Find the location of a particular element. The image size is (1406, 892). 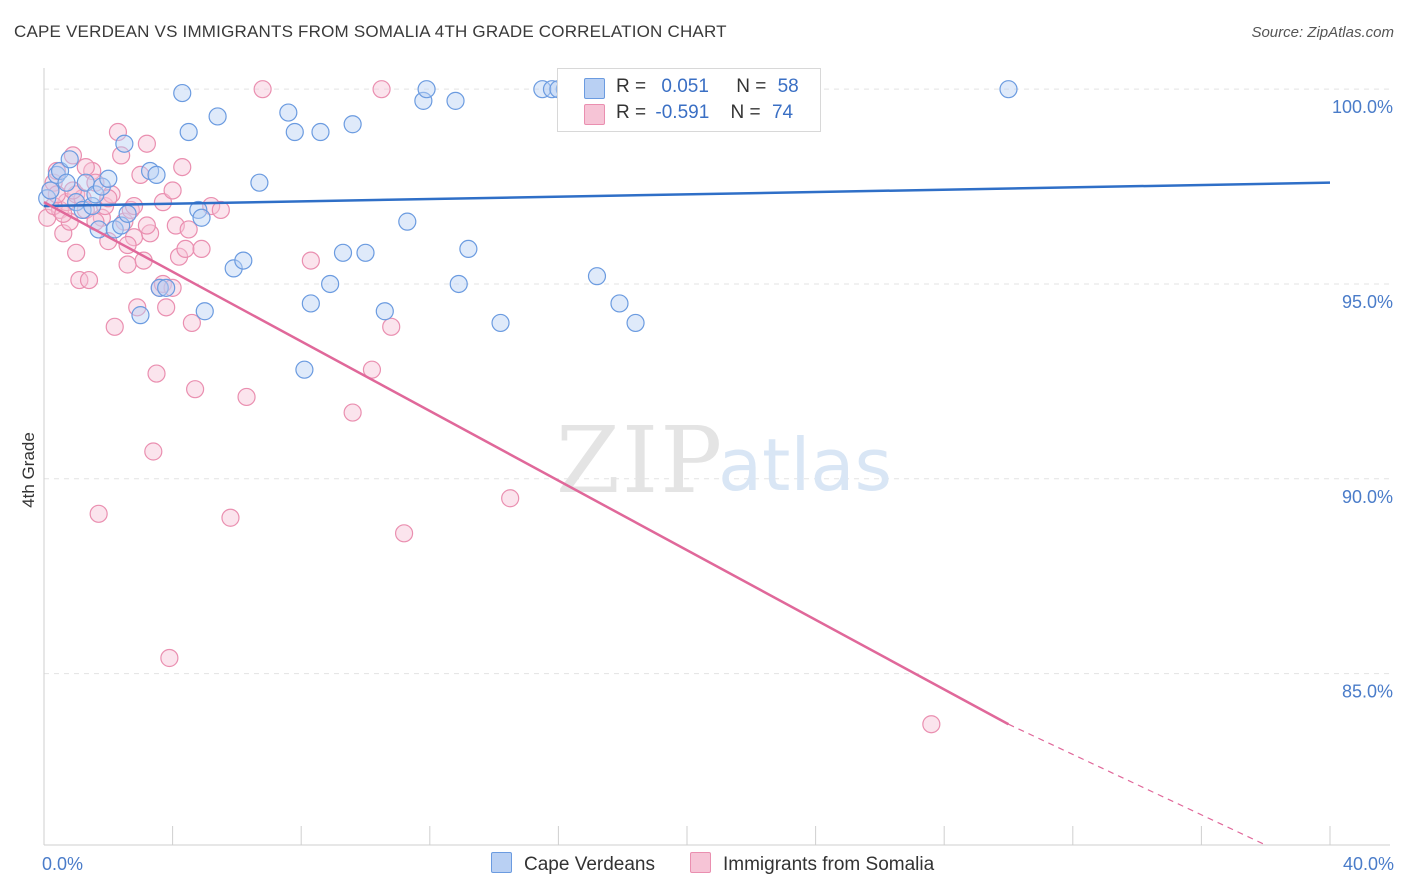

x-tick-label: 0.0% is located at coordinates (62, 864).